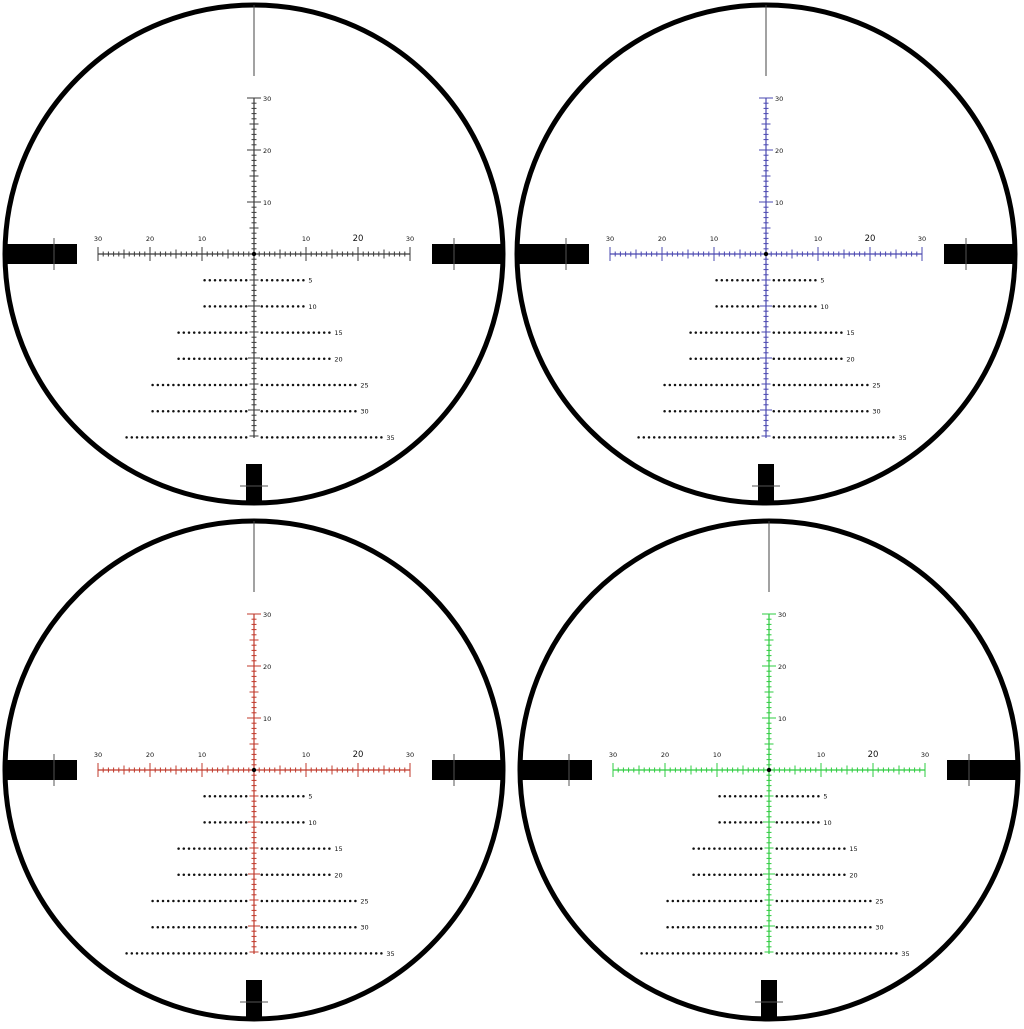  Describe the element at coordinates (769, 1000) in the screenshot. I see `bottom-thick-post` at that location.